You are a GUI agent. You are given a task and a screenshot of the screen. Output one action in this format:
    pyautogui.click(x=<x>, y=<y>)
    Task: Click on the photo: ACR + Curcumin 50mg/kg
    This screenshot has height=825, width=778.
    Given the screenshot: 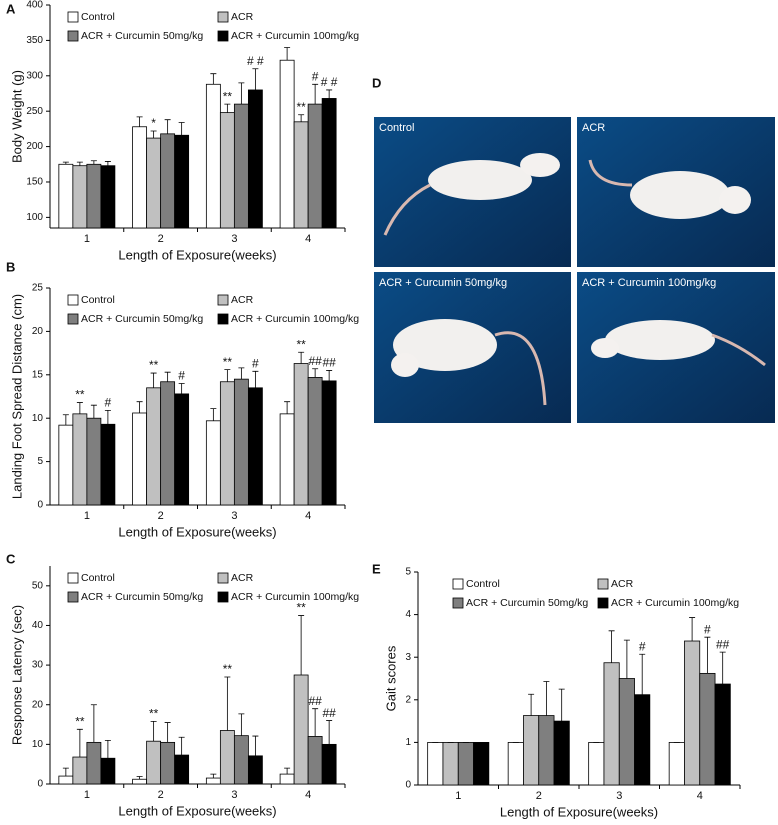 What is the action you would take?
    pyautogui.click(x=472, y=347)
    